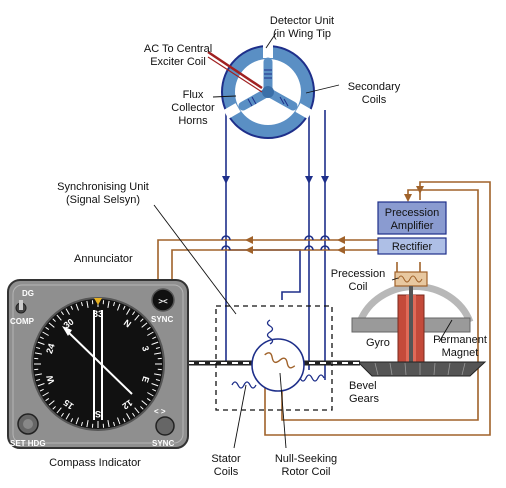 The image size is (506, 488). I want to click on null-seeking-label-2: Rotor Coil, so click(306, 472).